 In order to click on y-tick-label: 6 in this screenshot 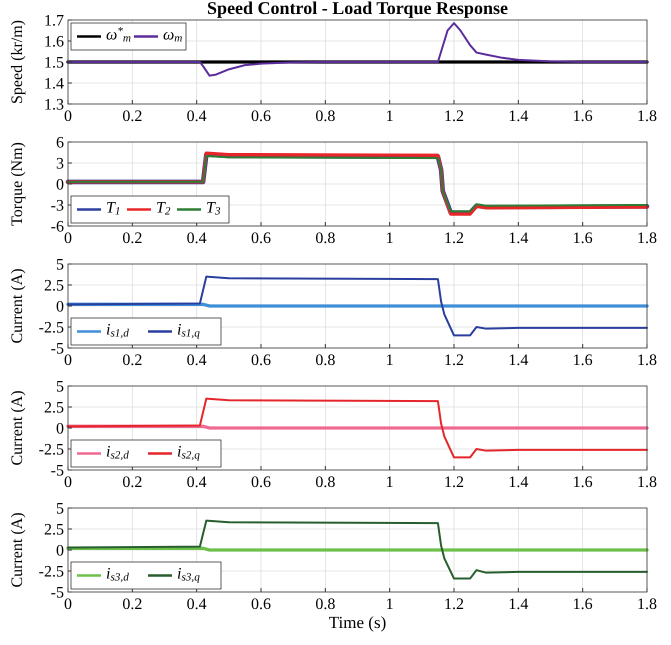, I will do `click(60, 143)`.